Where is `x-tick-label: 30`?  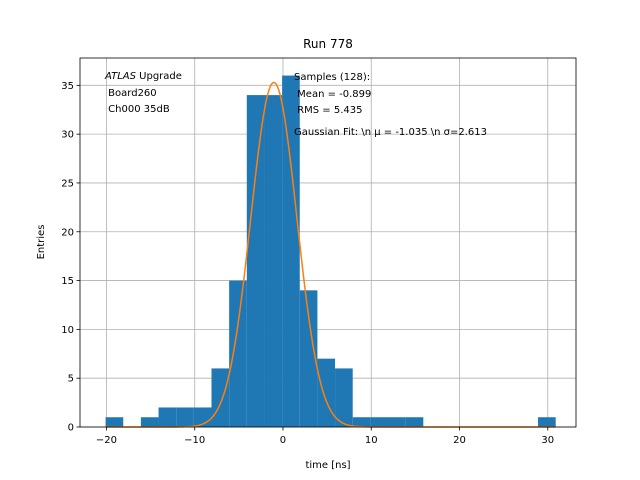
x-tick-label: 30 is located at coordinates (547, 440).